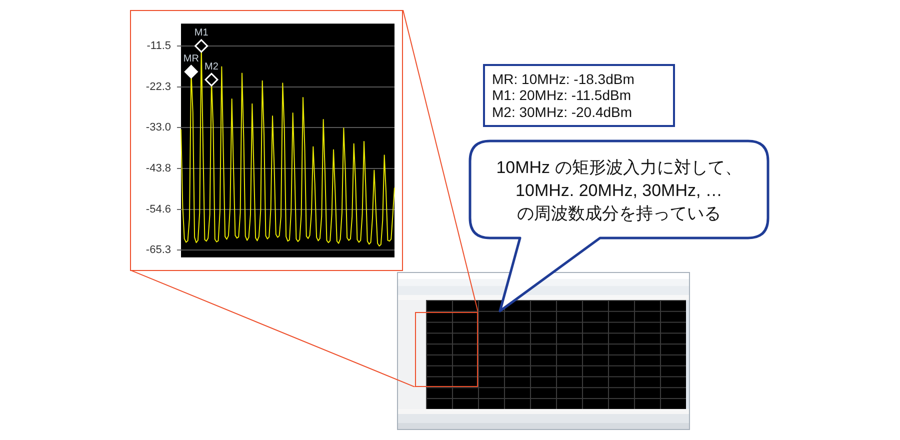  Describe the element at coordinates (158, 127) in the screenshot. I see `y-tick-label: -33.0` at that location.